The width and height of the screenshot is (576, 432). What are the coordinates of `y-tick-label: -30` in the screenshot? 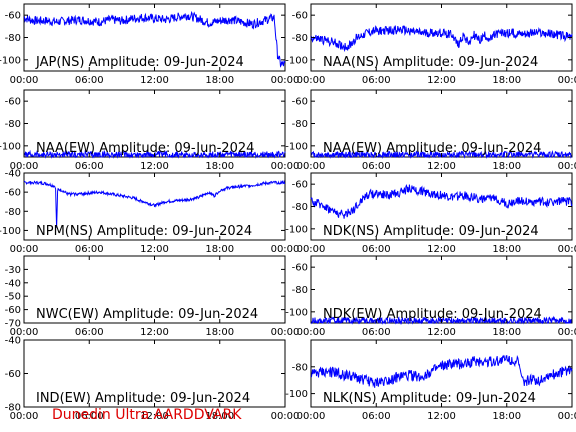 It's located at (13, 270).